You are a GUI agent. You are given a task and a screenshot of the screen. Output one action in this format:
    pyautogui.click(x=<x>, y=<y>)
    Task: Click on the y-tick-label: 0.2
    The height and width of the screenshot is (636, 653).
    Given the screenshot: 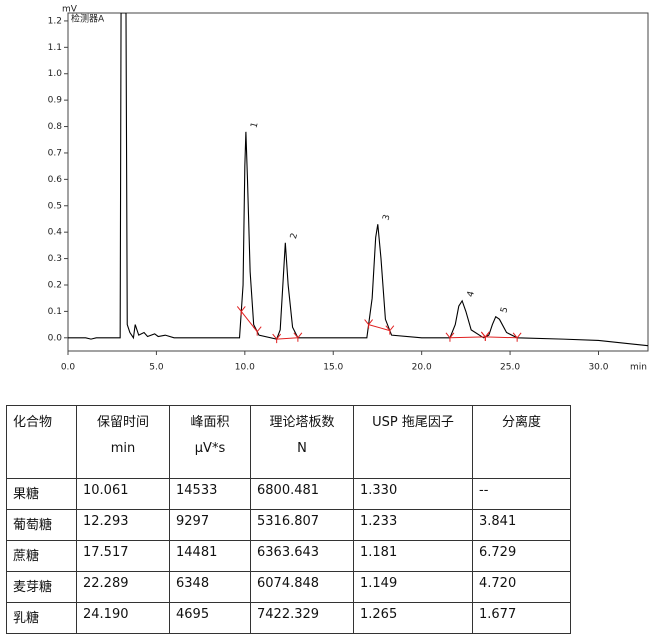 What is the action you would take?
    pyautogui.click(x=55, y=285)
    